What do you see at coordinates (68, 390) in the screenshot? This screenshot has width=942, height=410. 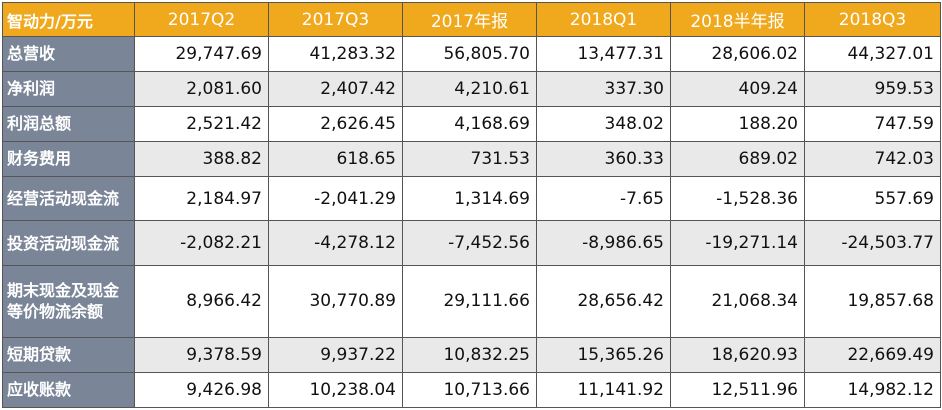 I see `row-label: 应收账款` at bounding box center [68, 390].